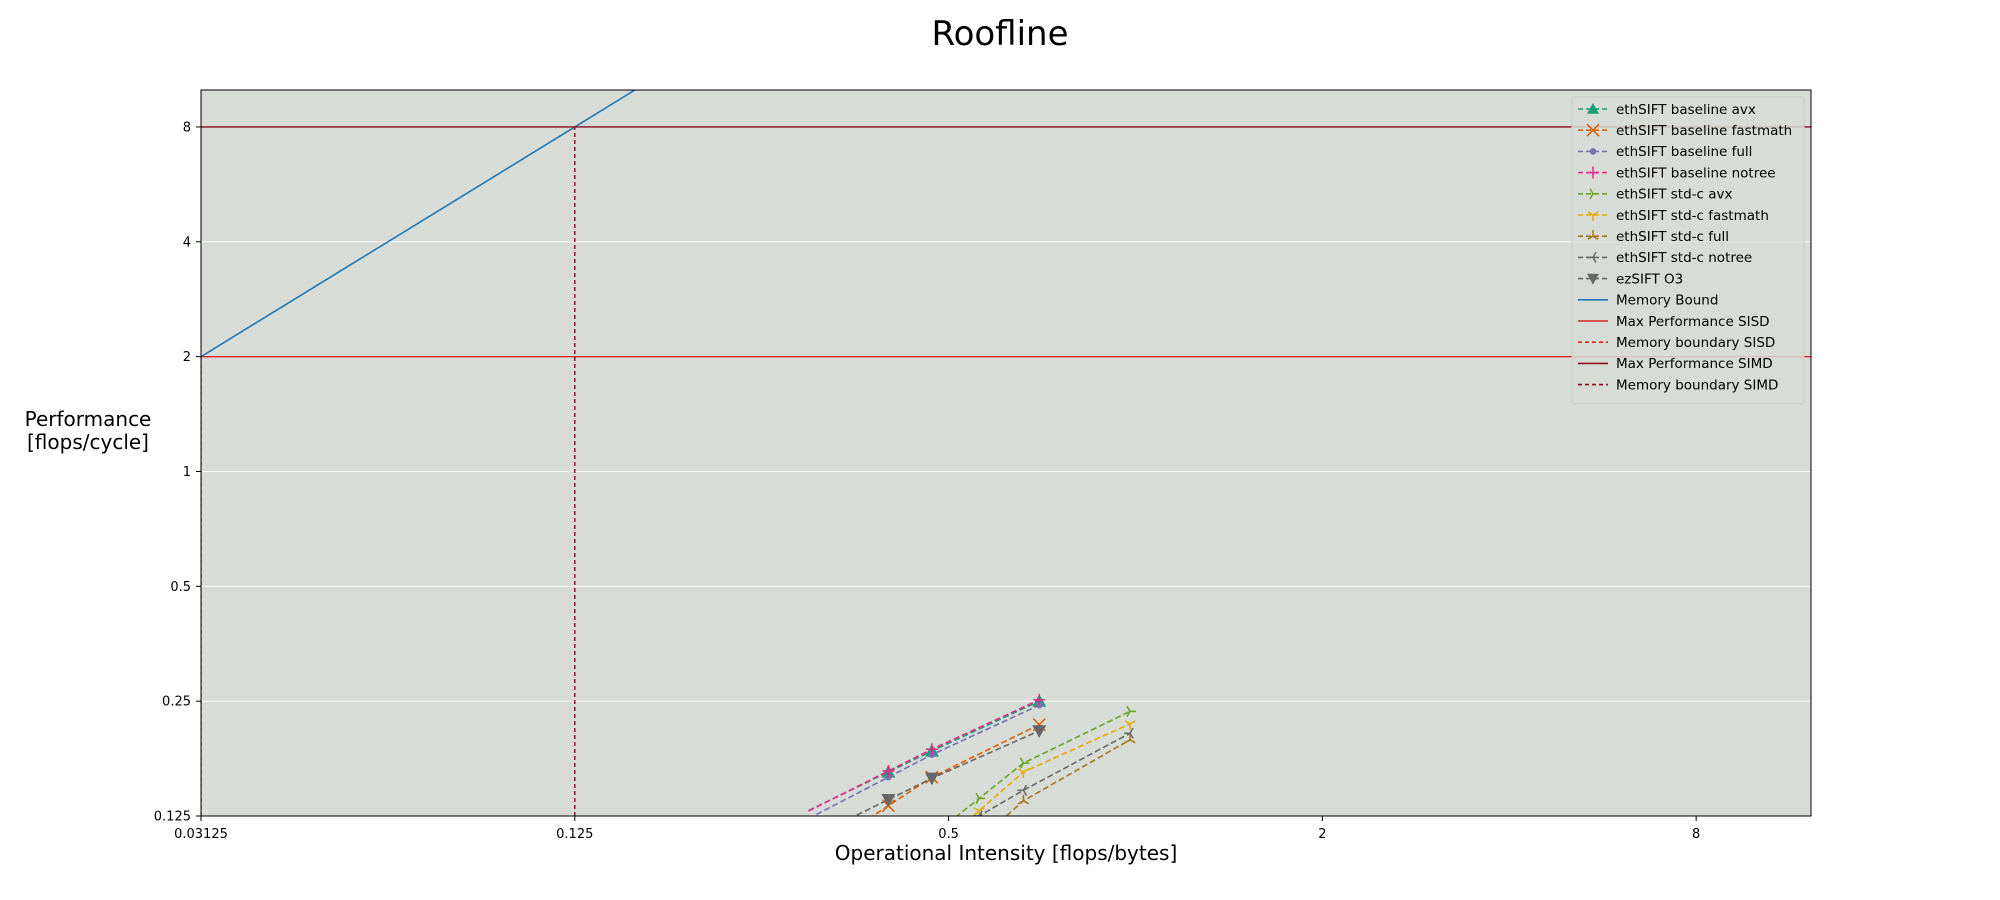 The width and height of the screenshot is (2000, 900). I want to click on y-tick-label: 0.125, so click(172, 817).